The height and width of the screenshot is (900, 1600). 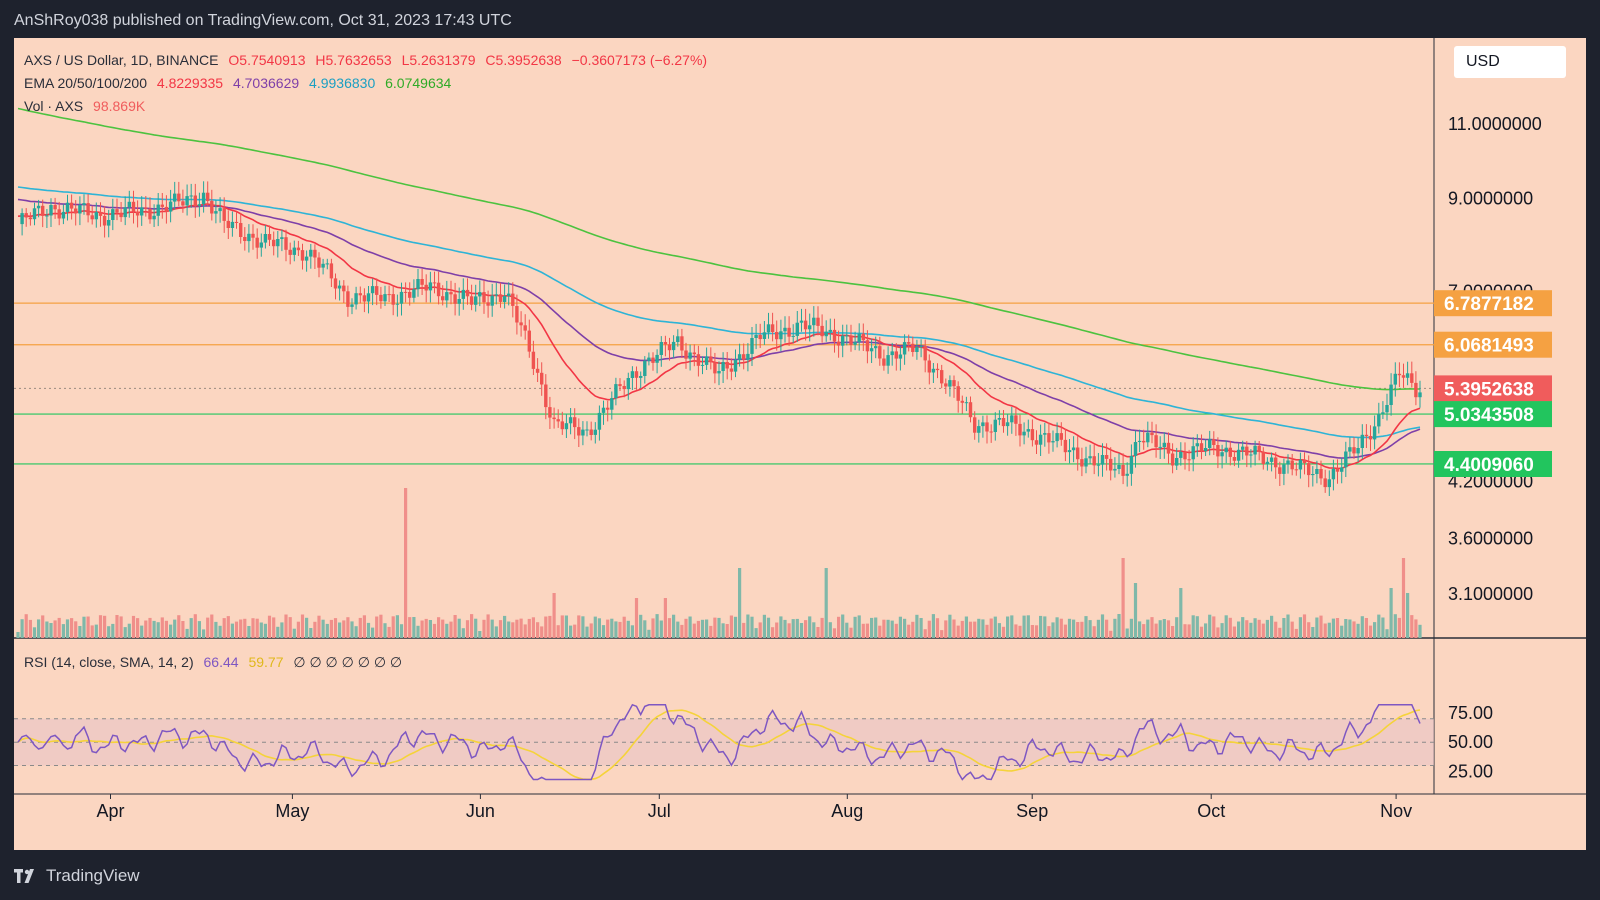 I want to click on rsi-label: RSI (14, close, SMA, 14, 2), so click(x=109, y=662).